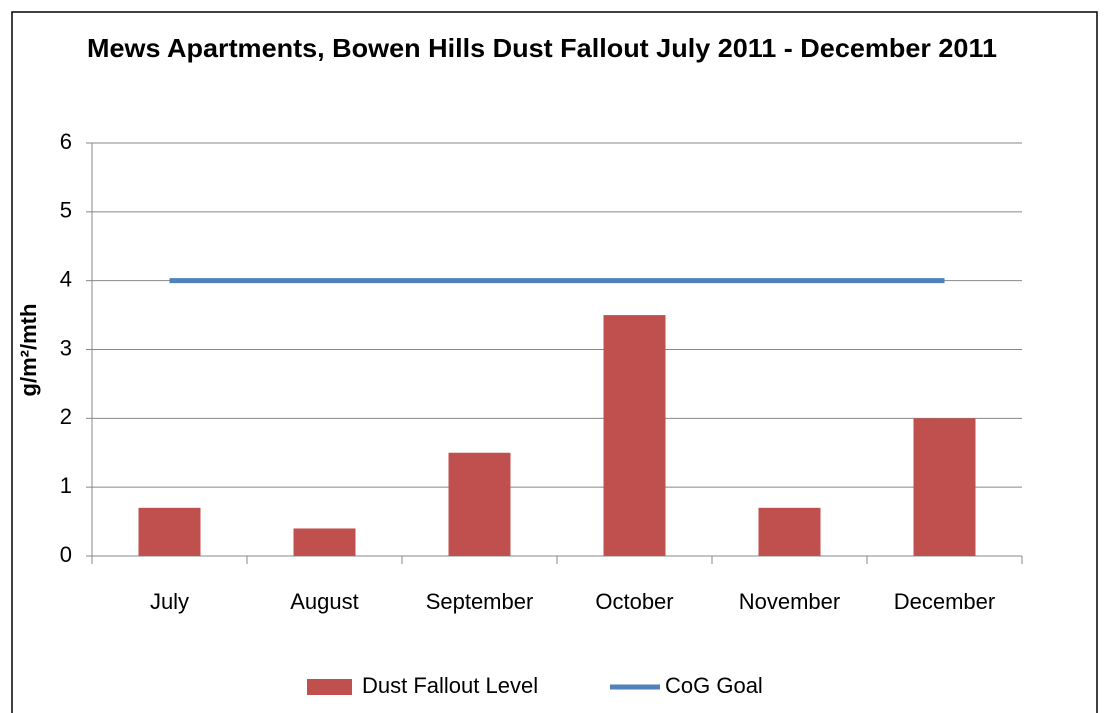 The height and width of the screenshot is (713, 1107). What do you see at coordinates (66, 210) in the screenshot?
I see `y-tick-label: 5` at bounding box center [66, 210].